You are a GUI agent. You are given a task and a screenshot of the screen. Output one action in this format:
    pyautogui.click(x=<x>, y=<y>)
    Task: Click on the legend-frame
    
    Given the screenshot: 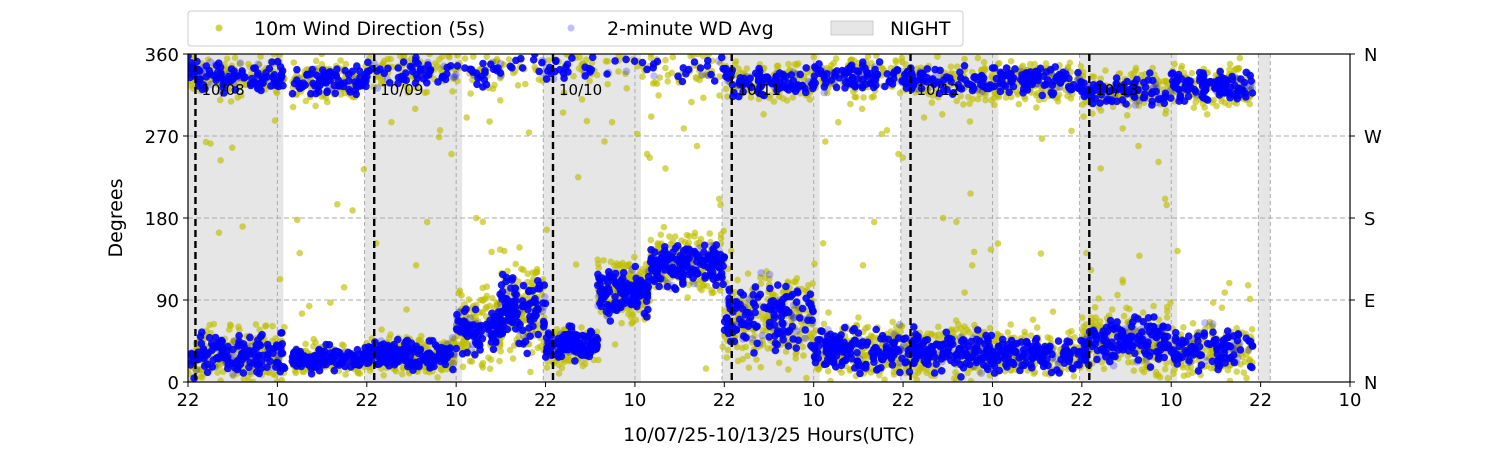 What is the action you would take?
    pyautogui.click(x=575, y=28)
    